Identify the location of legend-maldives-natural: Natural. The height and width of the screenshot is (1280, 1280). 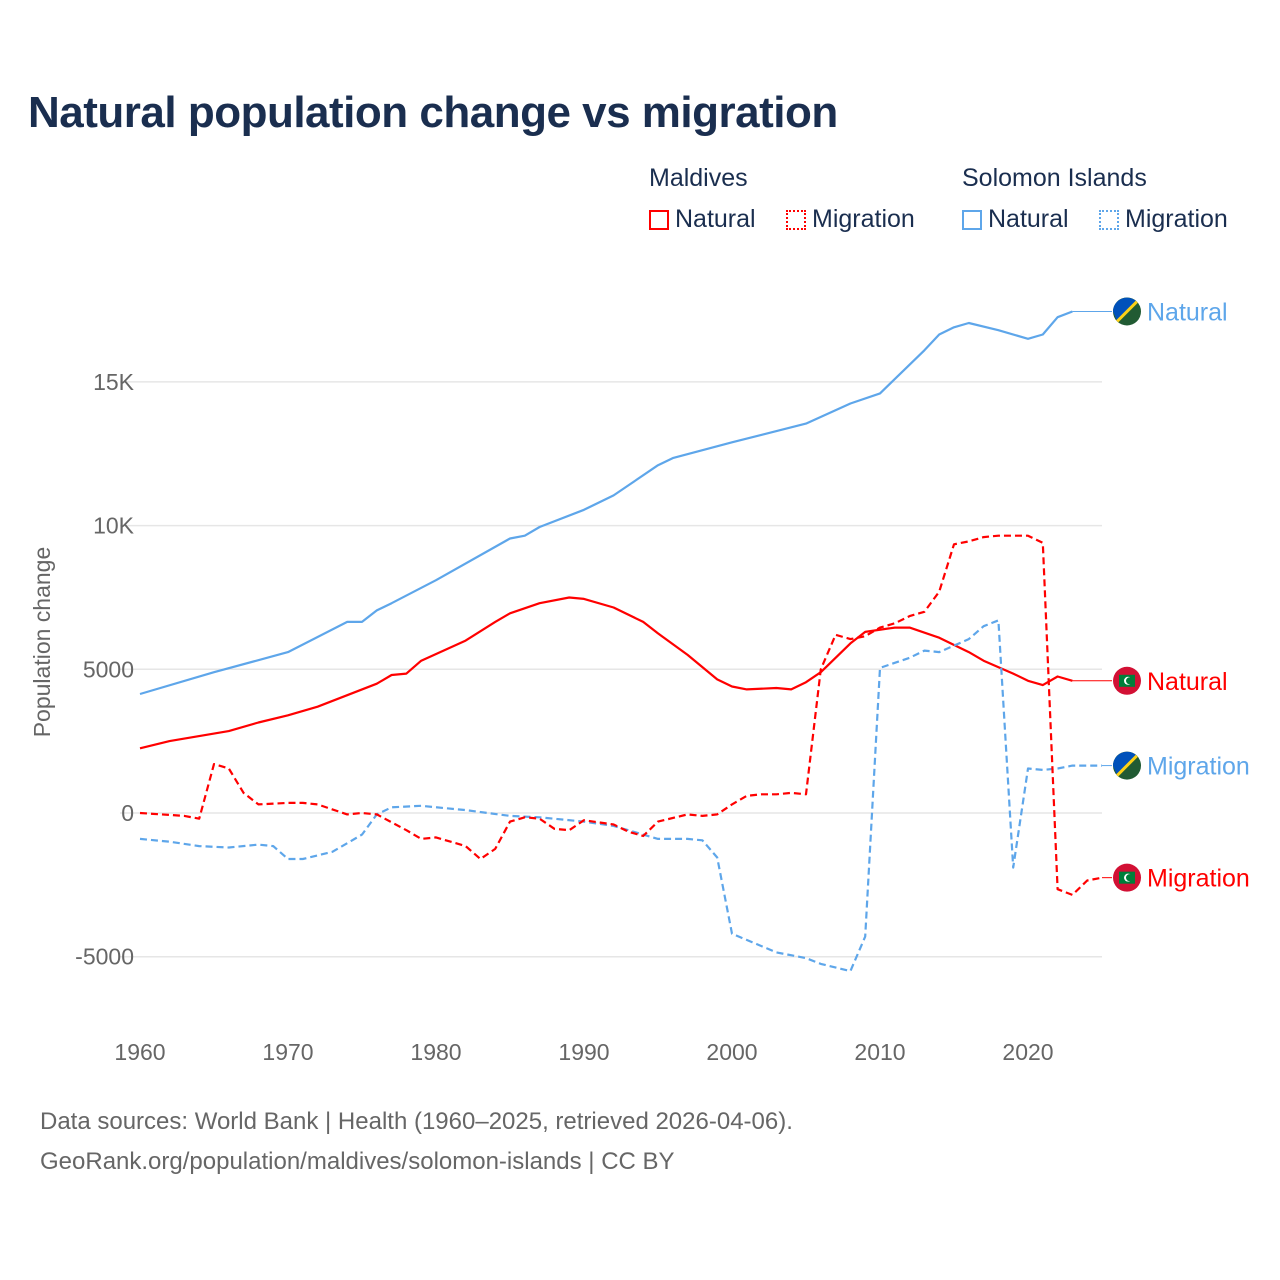
(702, 219).